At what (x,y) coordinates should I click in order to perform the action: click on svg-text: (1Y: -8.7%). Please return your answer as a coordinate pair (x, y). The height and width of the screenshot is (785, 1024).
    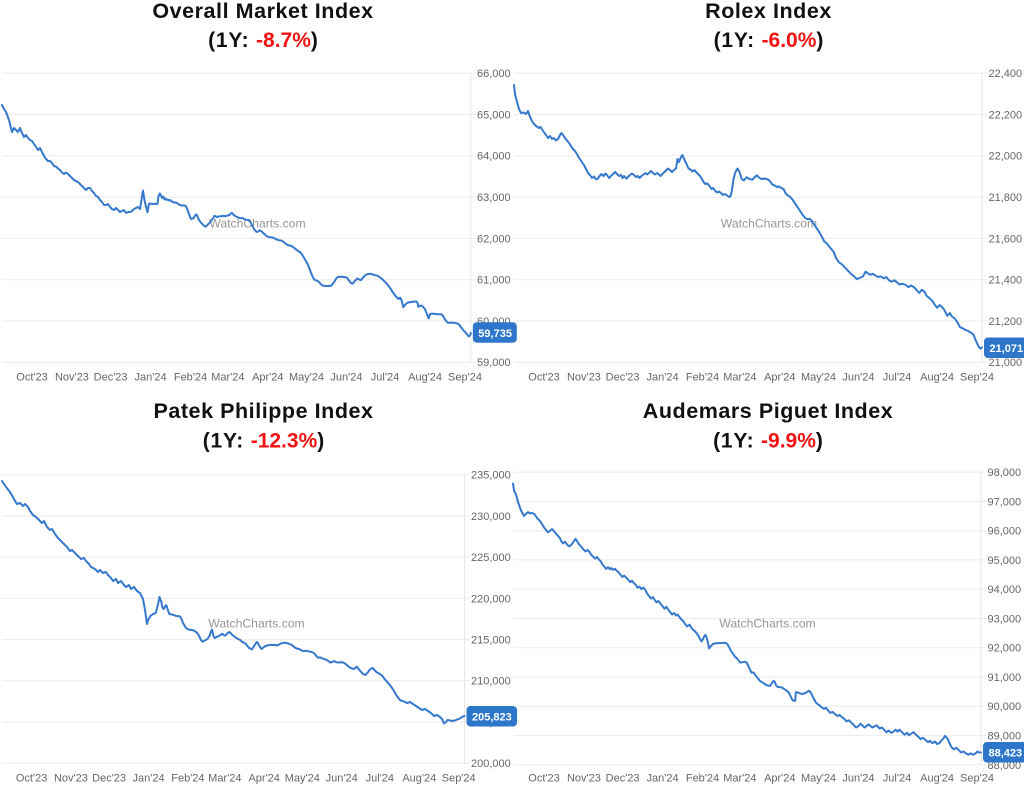
    Looking at the image, I should click on (263, 40).